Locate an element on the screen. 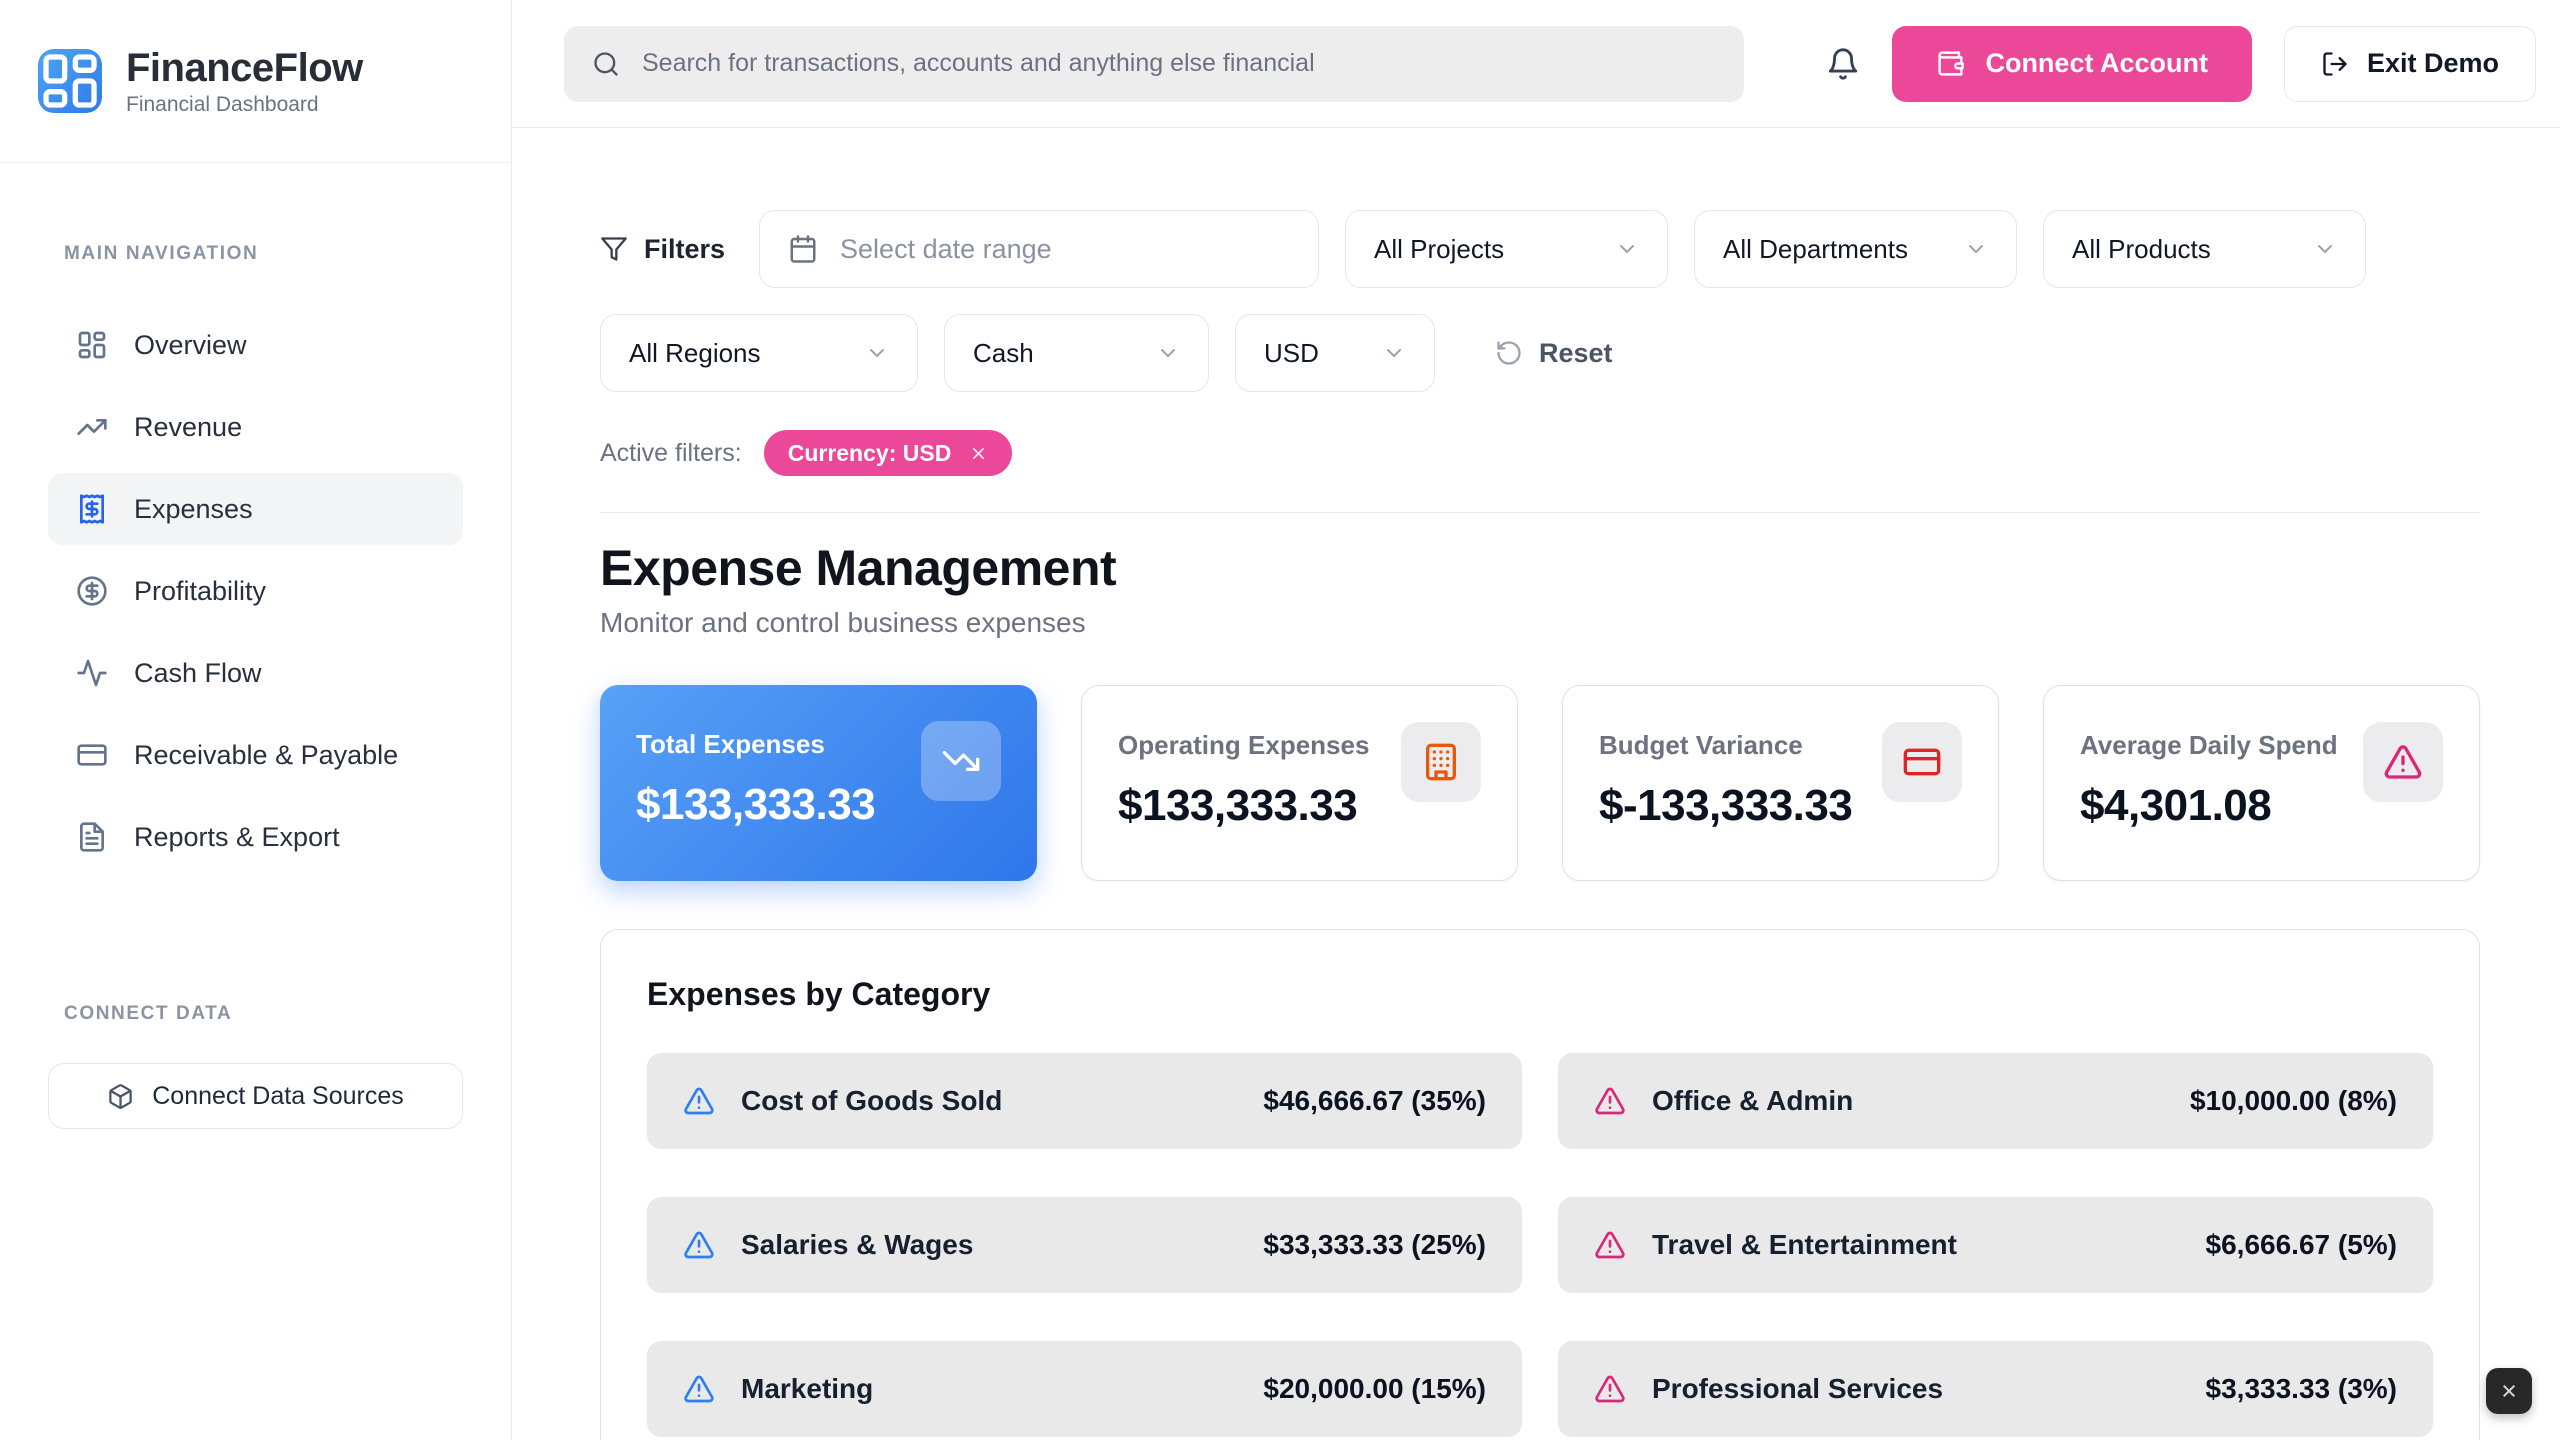  sidebar-item-label: Revenue is located at coordinates (188, 426).